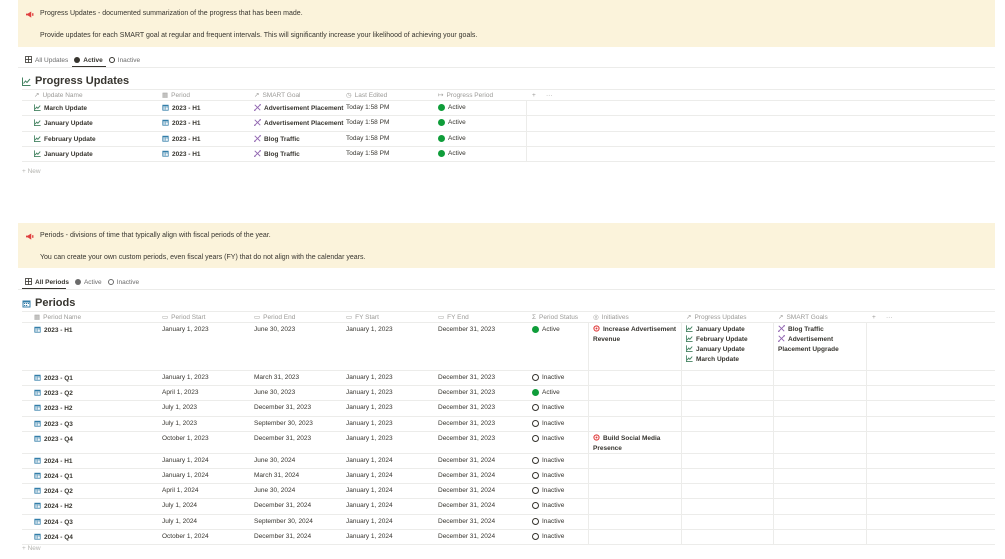  Describe the element at coordinates (53, 506) in the screenshot. I see `period-name-cell: 2024 - H2` at that location.